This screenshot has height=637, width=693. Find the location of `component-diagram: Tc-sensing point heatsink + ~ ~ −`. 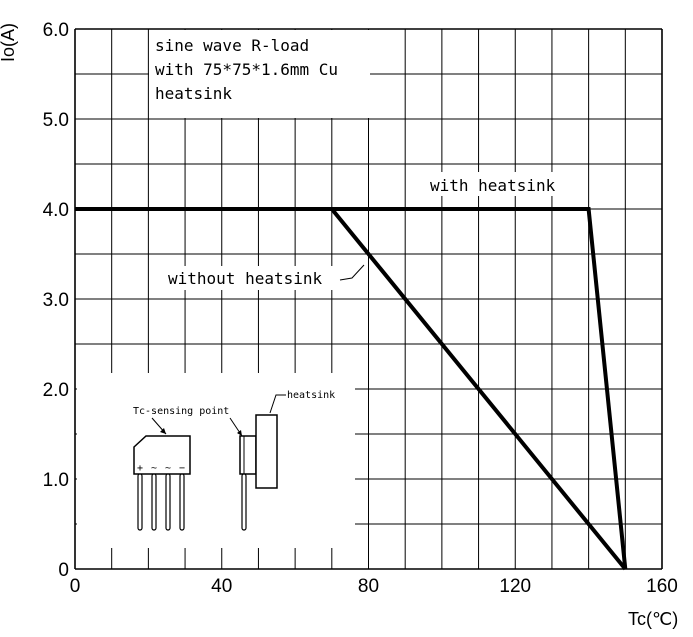

component-diagram: Tc-sensing point heatsink + ~ ~ − is located at coordinates (234, 460).